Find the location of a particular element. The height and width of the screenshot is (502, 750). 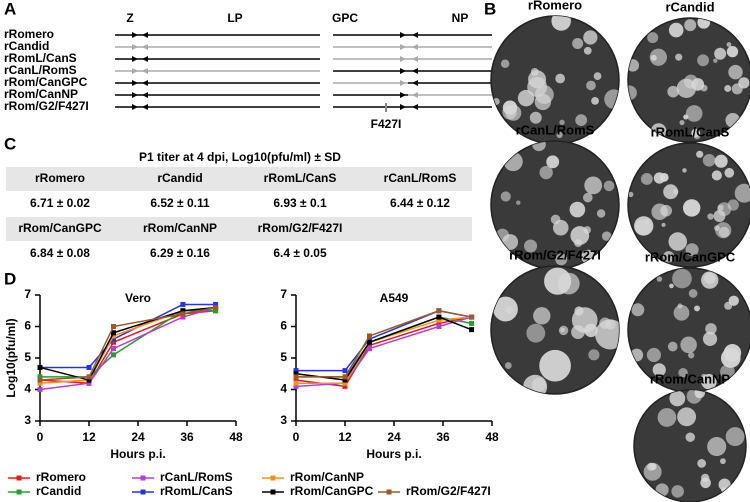

table-name: rCanL/RomS is located at coordinates (420, 178).